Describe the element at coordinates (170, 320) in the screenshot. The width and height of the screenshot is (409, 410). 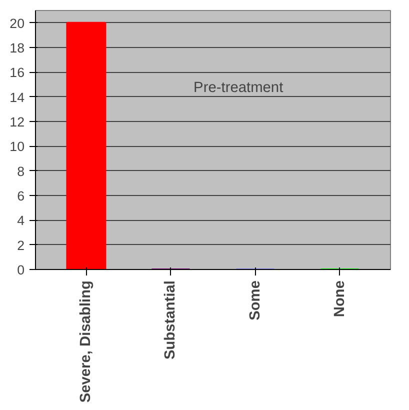
I see `x-tick-label: Substantial` at that location.